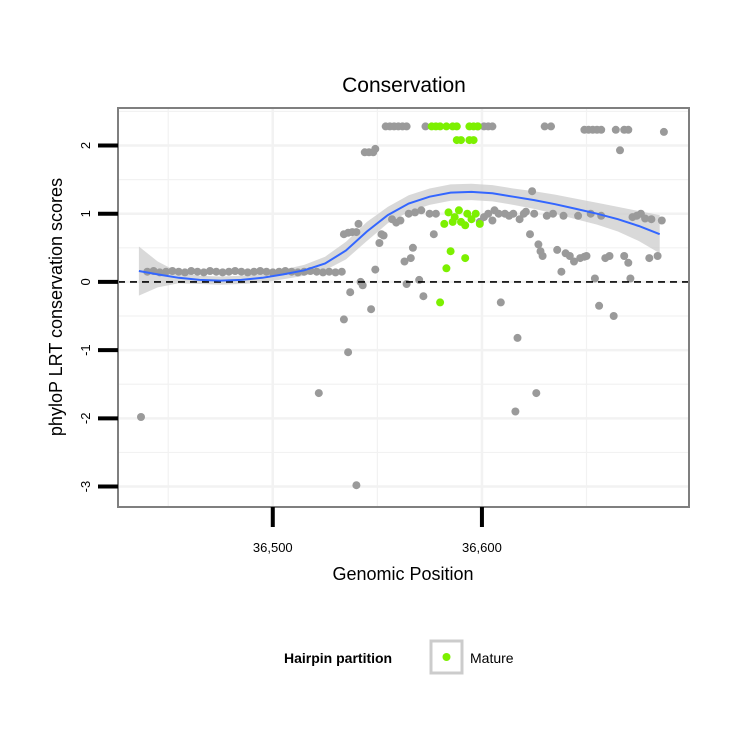 The image size is (750, 750). What do you see at coordinates (85, 487) in the screenshot?
I see `y-tick-label: -3` at bounding box center [85, 487].